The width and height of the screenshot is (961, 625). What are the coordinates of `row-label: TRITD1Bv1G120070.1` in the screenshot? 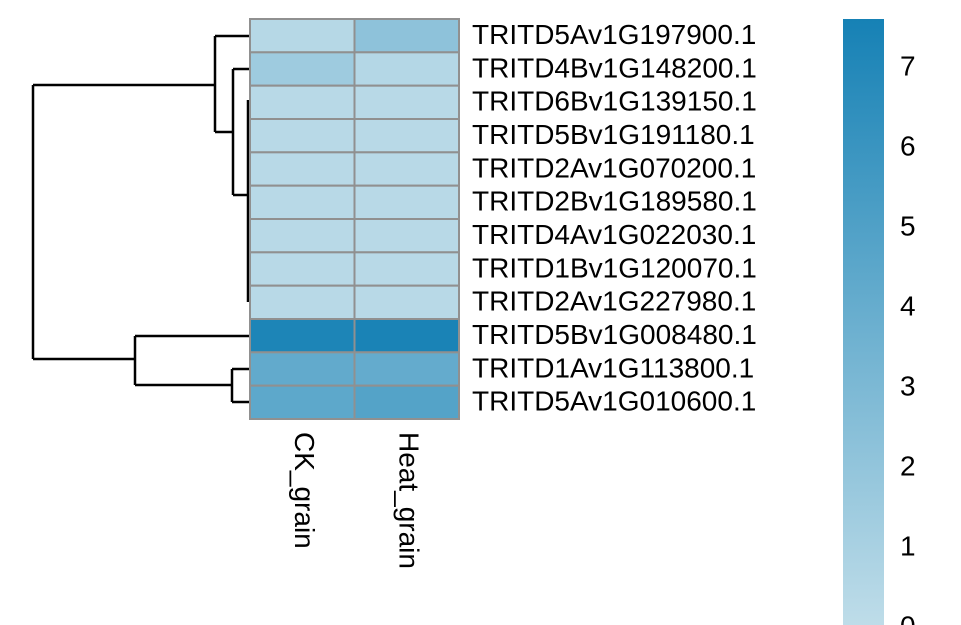 It's located at (614, 267).